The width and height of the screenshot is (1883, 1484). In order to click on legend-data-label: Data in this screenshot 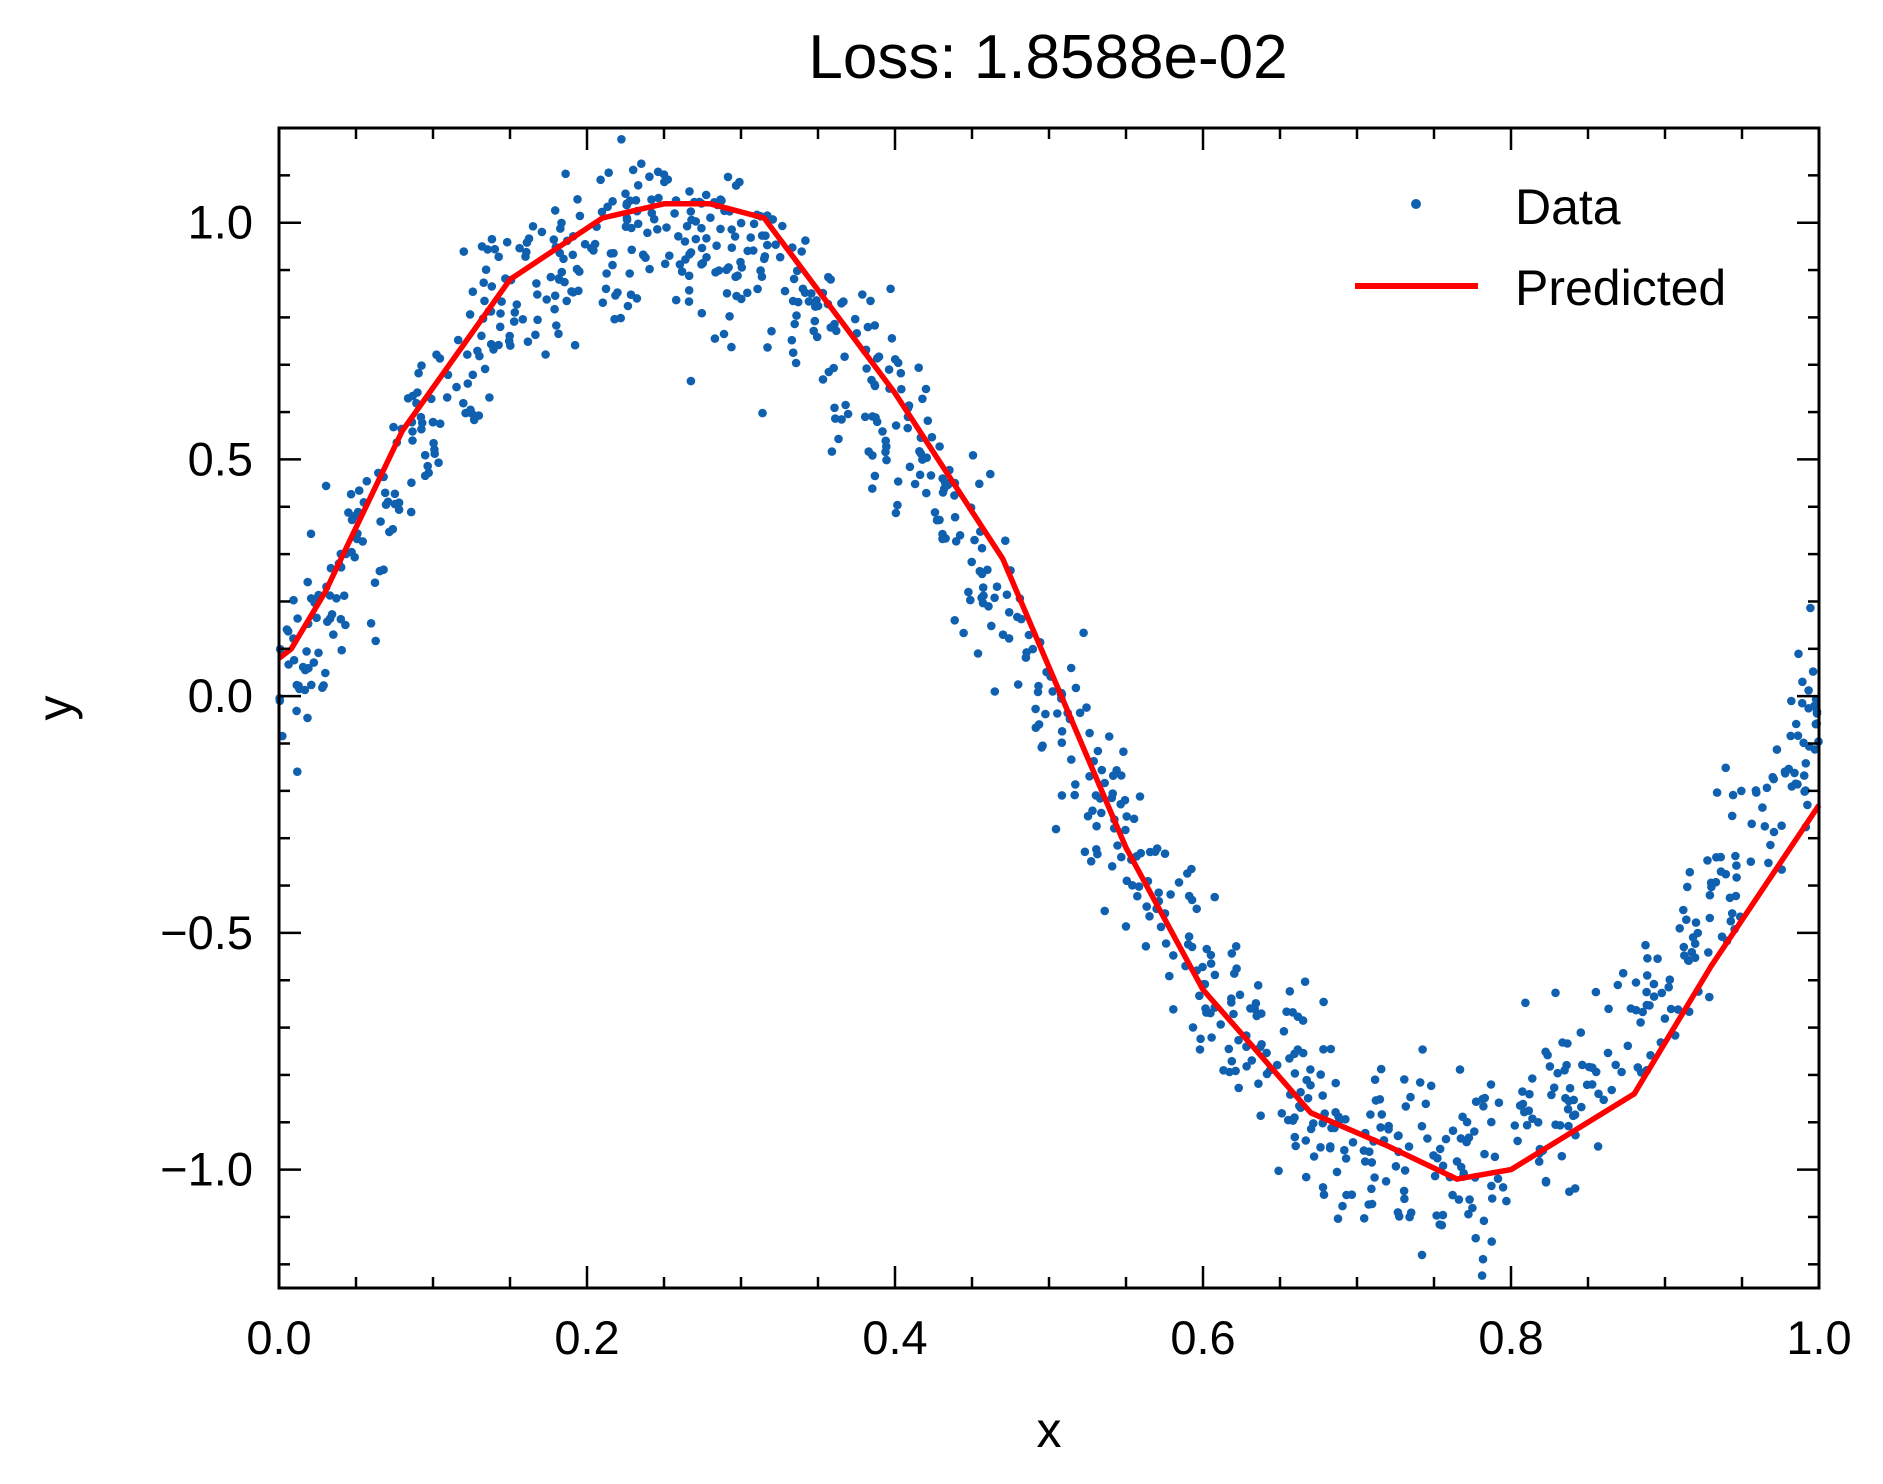, I will do `click(1568, 207)`.